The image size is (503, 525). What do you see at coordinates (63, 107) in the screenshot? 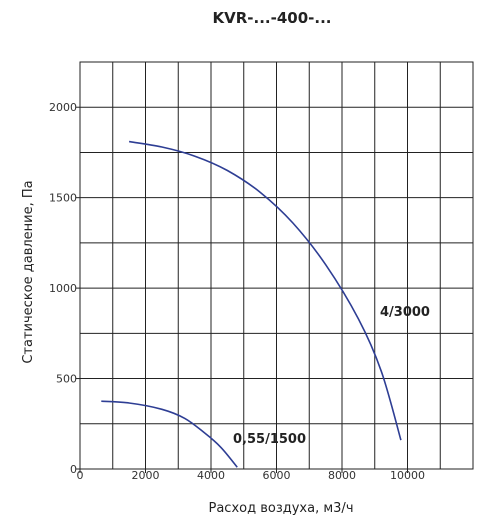
I see `y-tick-label: 2000` at bounding box center [63, 107].